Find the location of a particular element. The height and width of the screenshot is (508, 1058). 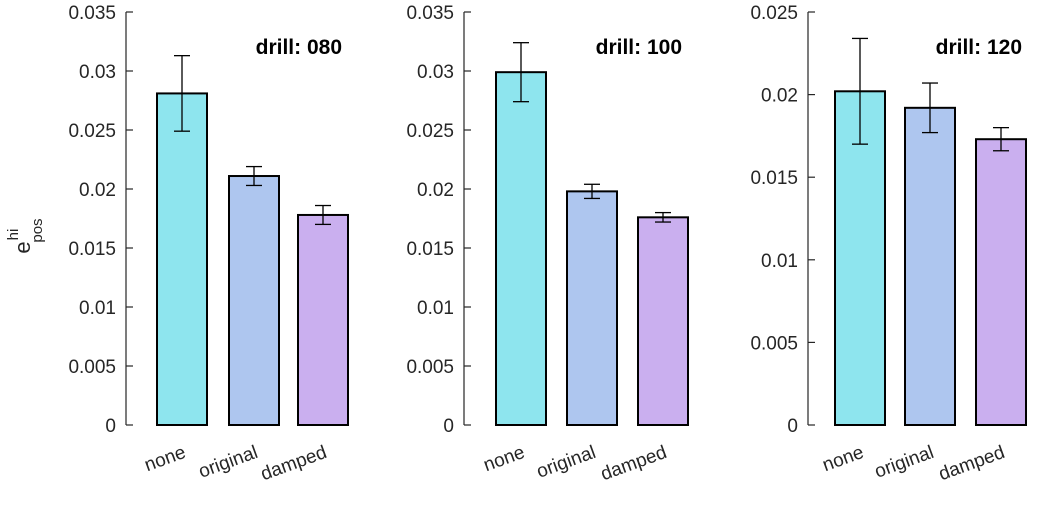

chart-title: drill: 120 is located at coordinates (979, 47).